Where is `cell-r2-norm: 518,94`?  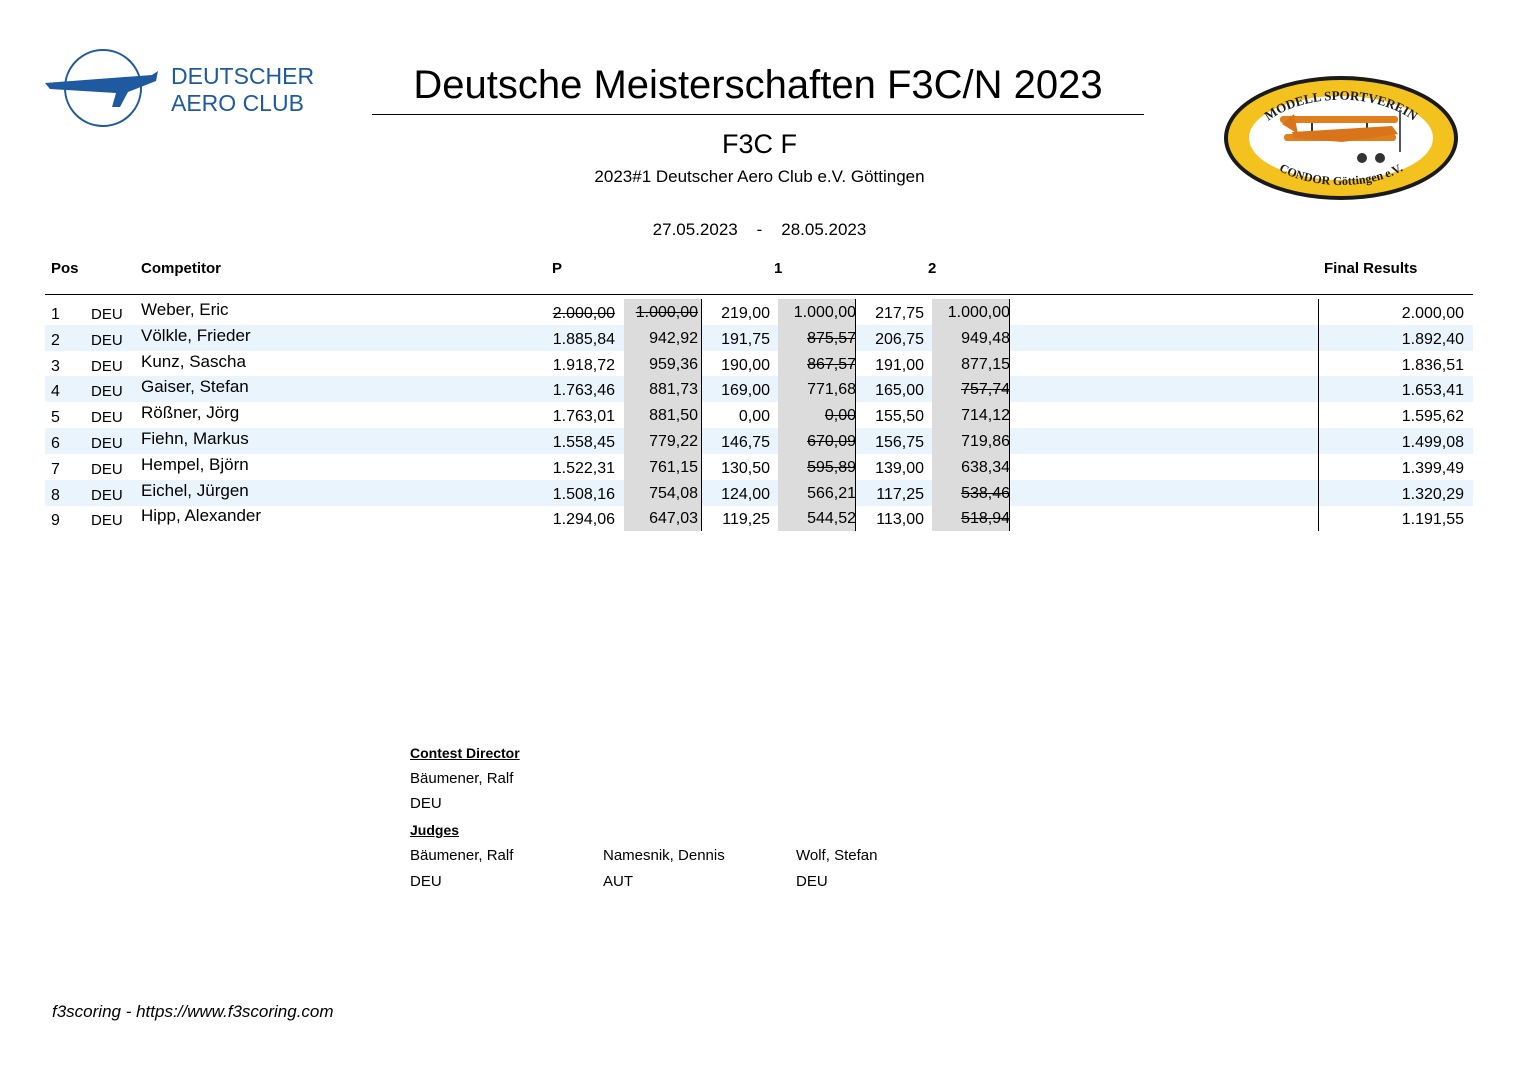
cell-r2-norm: 518,94 is located at coordinates (971, 518).